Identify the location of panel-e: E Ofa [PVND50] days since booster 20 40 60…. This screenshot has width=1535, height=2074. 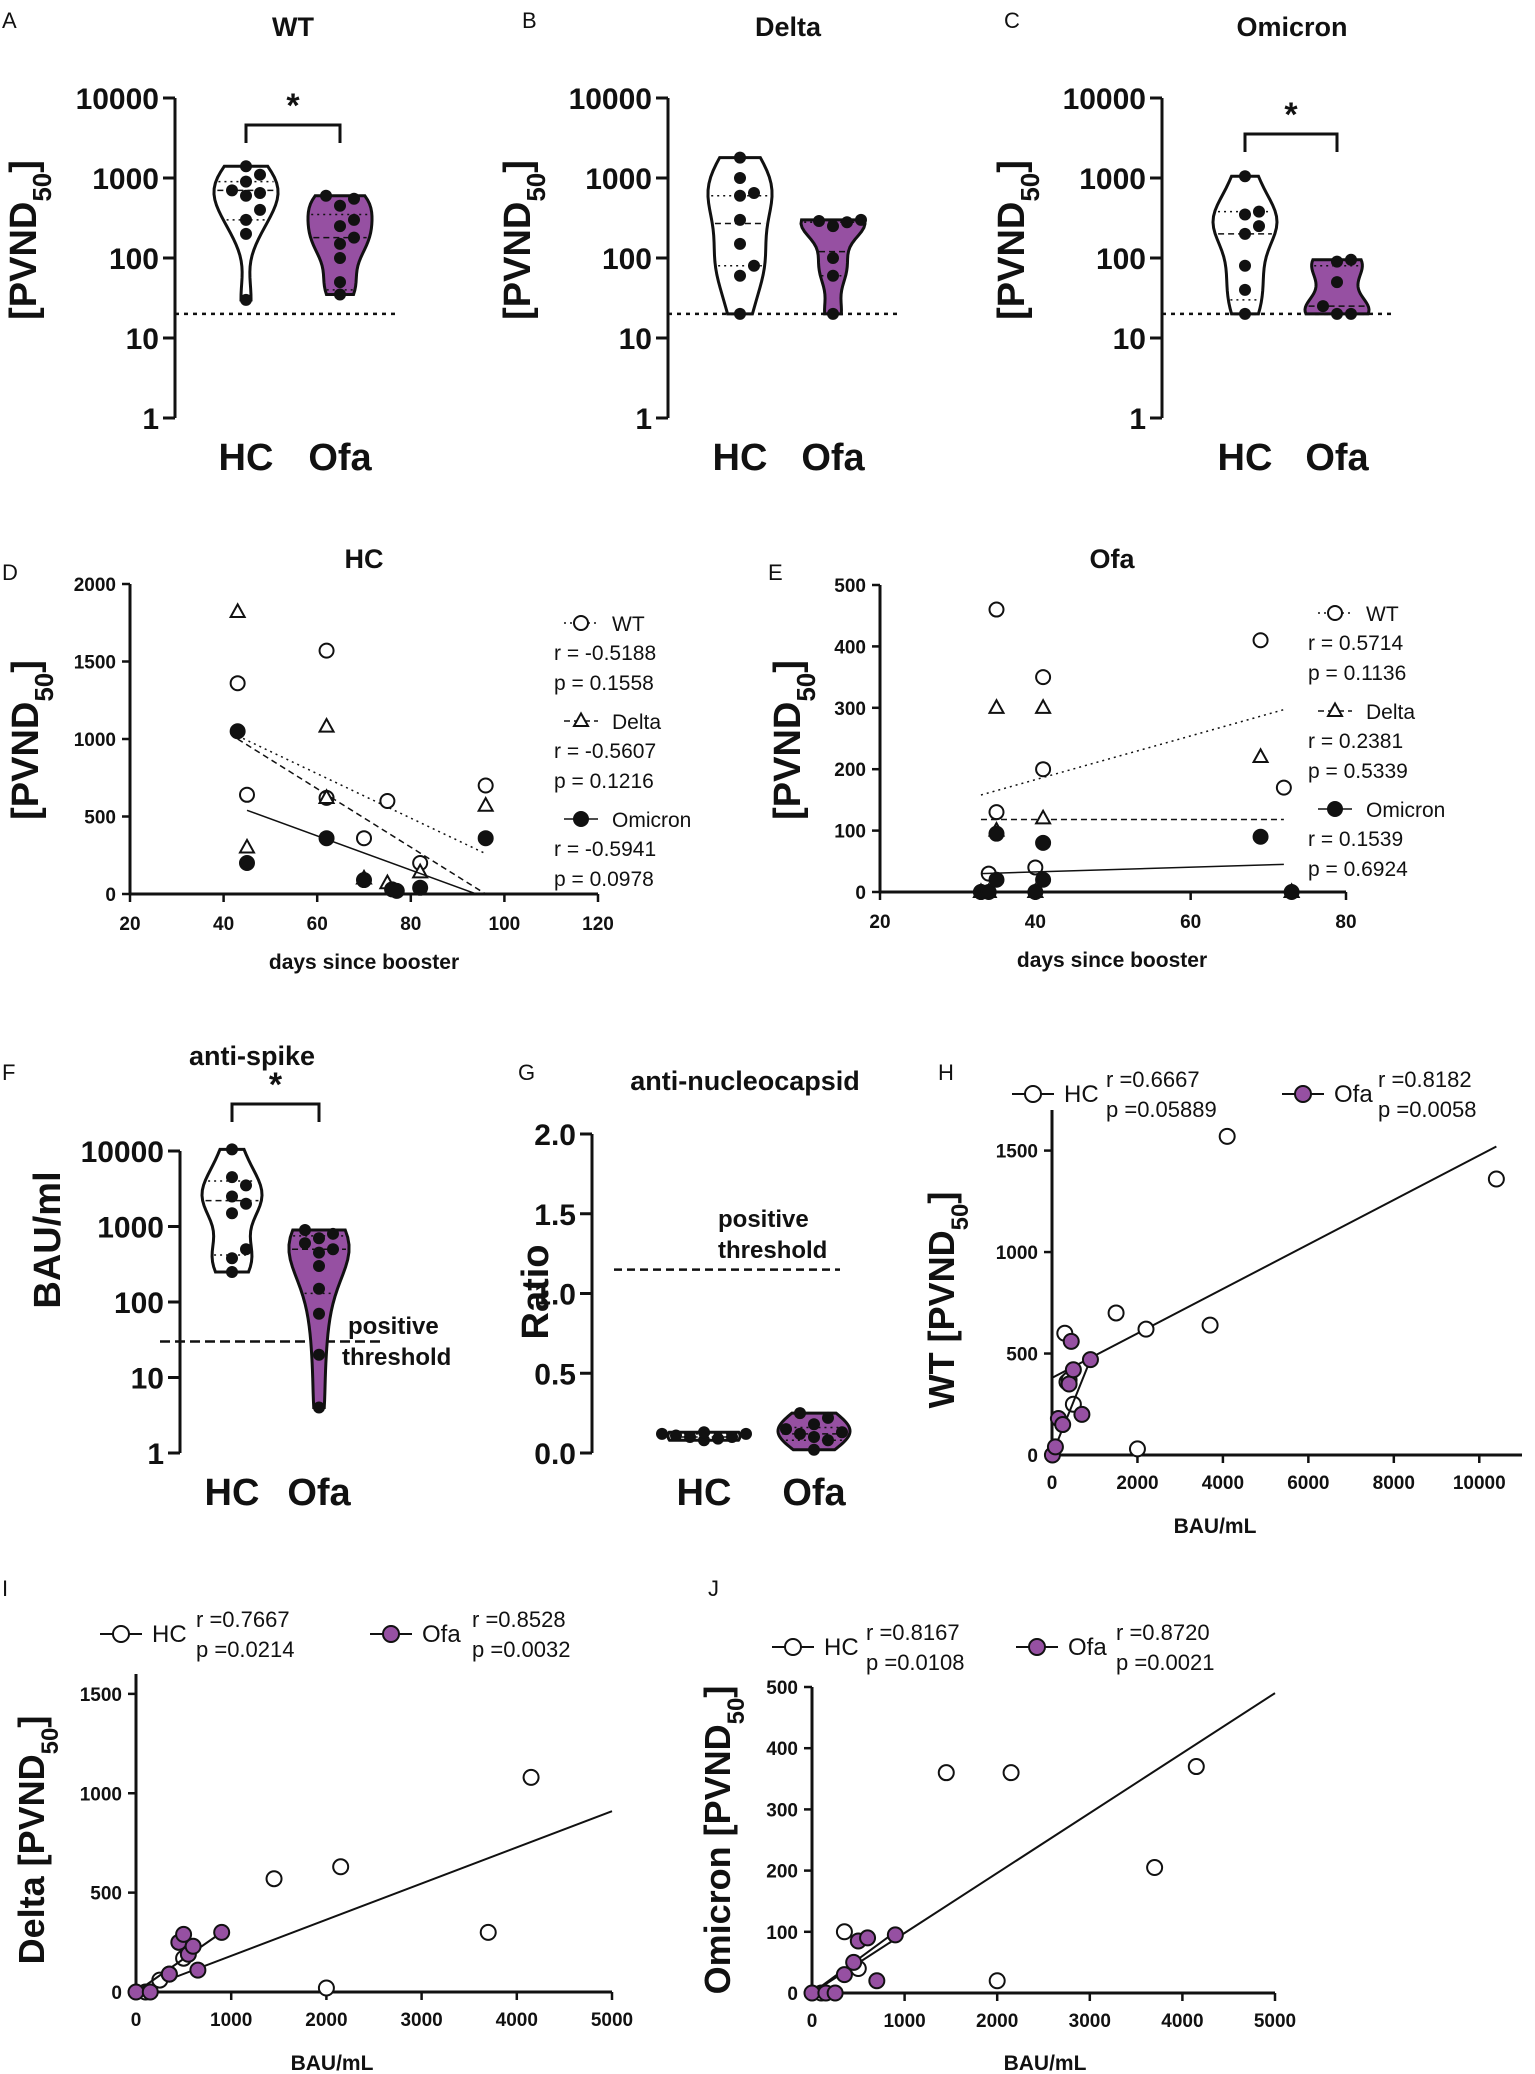
(1106, 758).